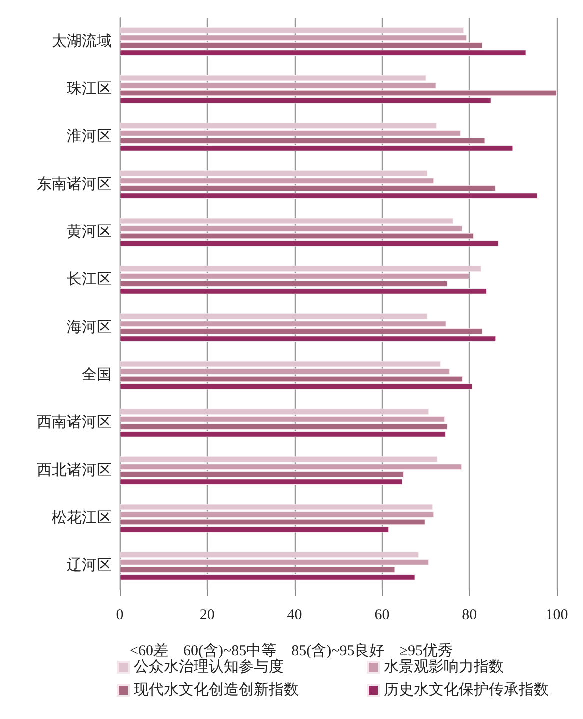  I want to click on y-tick-label: 西北诸河区, so click(74, 470).